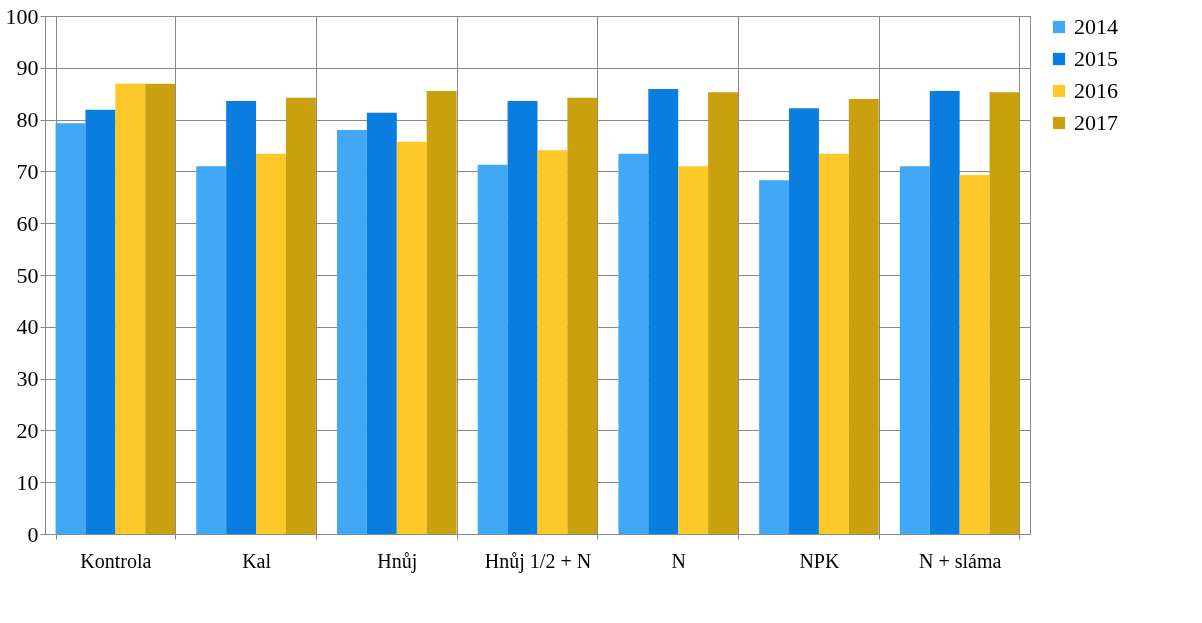 The image size is (1202, 623). I want to click on x-tick-label: N + sláma, so click(960, 560).